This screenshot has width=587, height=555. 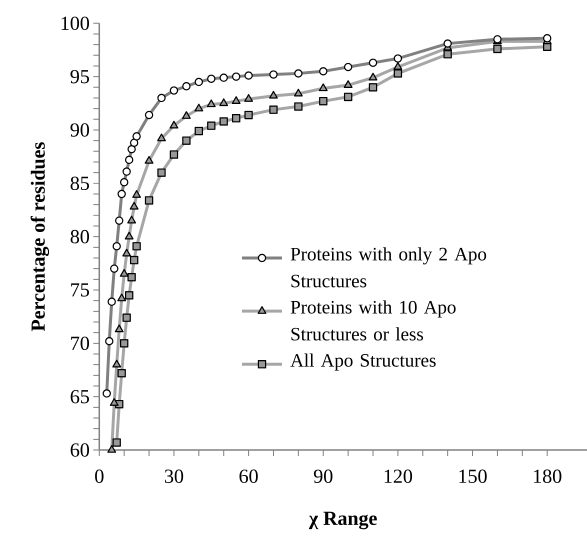 I want to click on x-tick-label: 0, so click(x=99, y=476).